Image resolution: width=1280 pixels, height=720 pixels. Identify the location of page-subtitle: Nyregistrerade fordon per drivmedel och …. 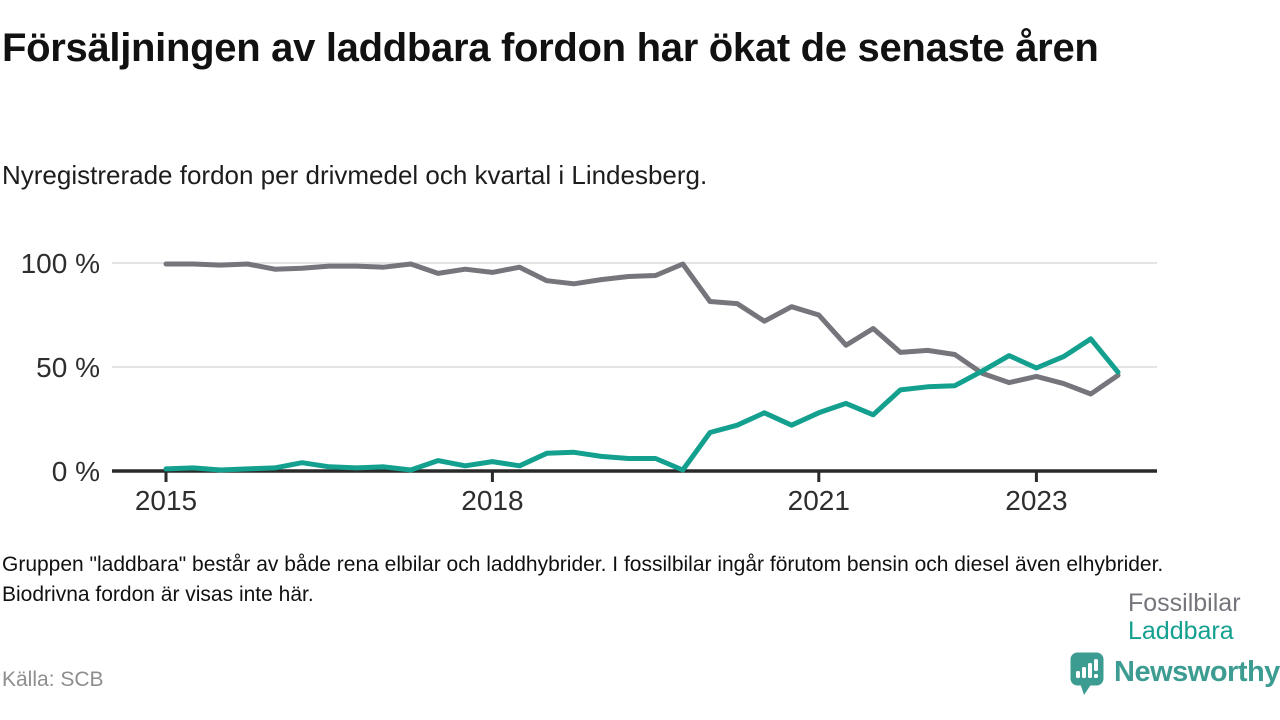
(355, 175).